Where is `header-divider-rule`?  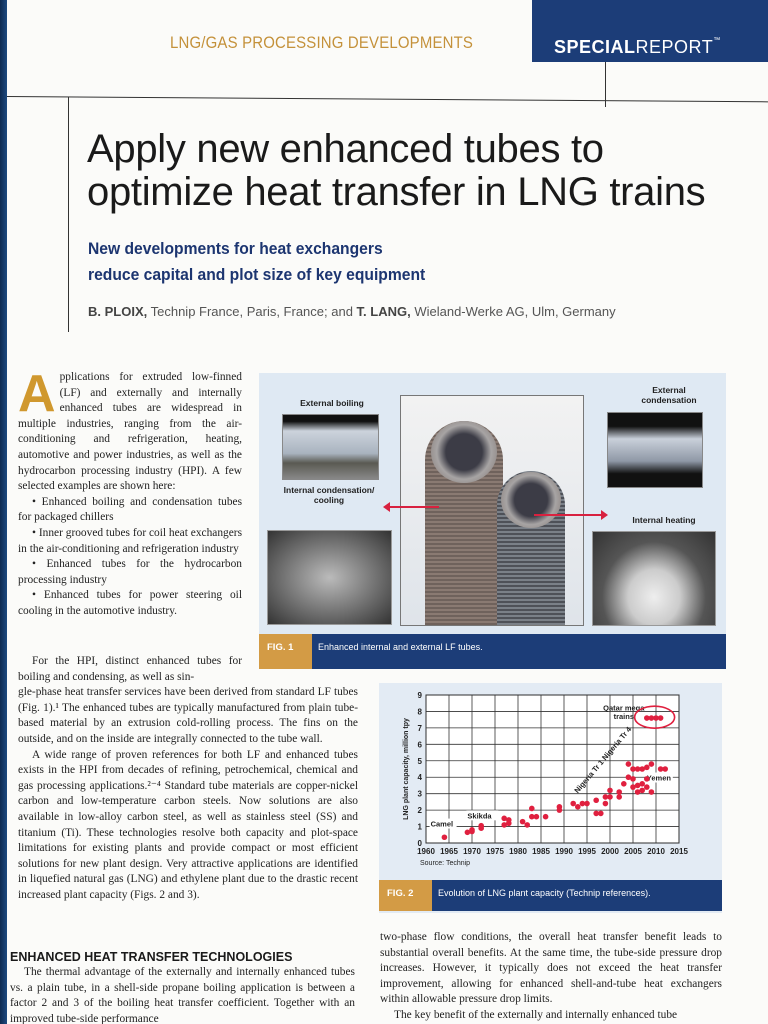 header-divider-rule is located at coordinates (605, 84).